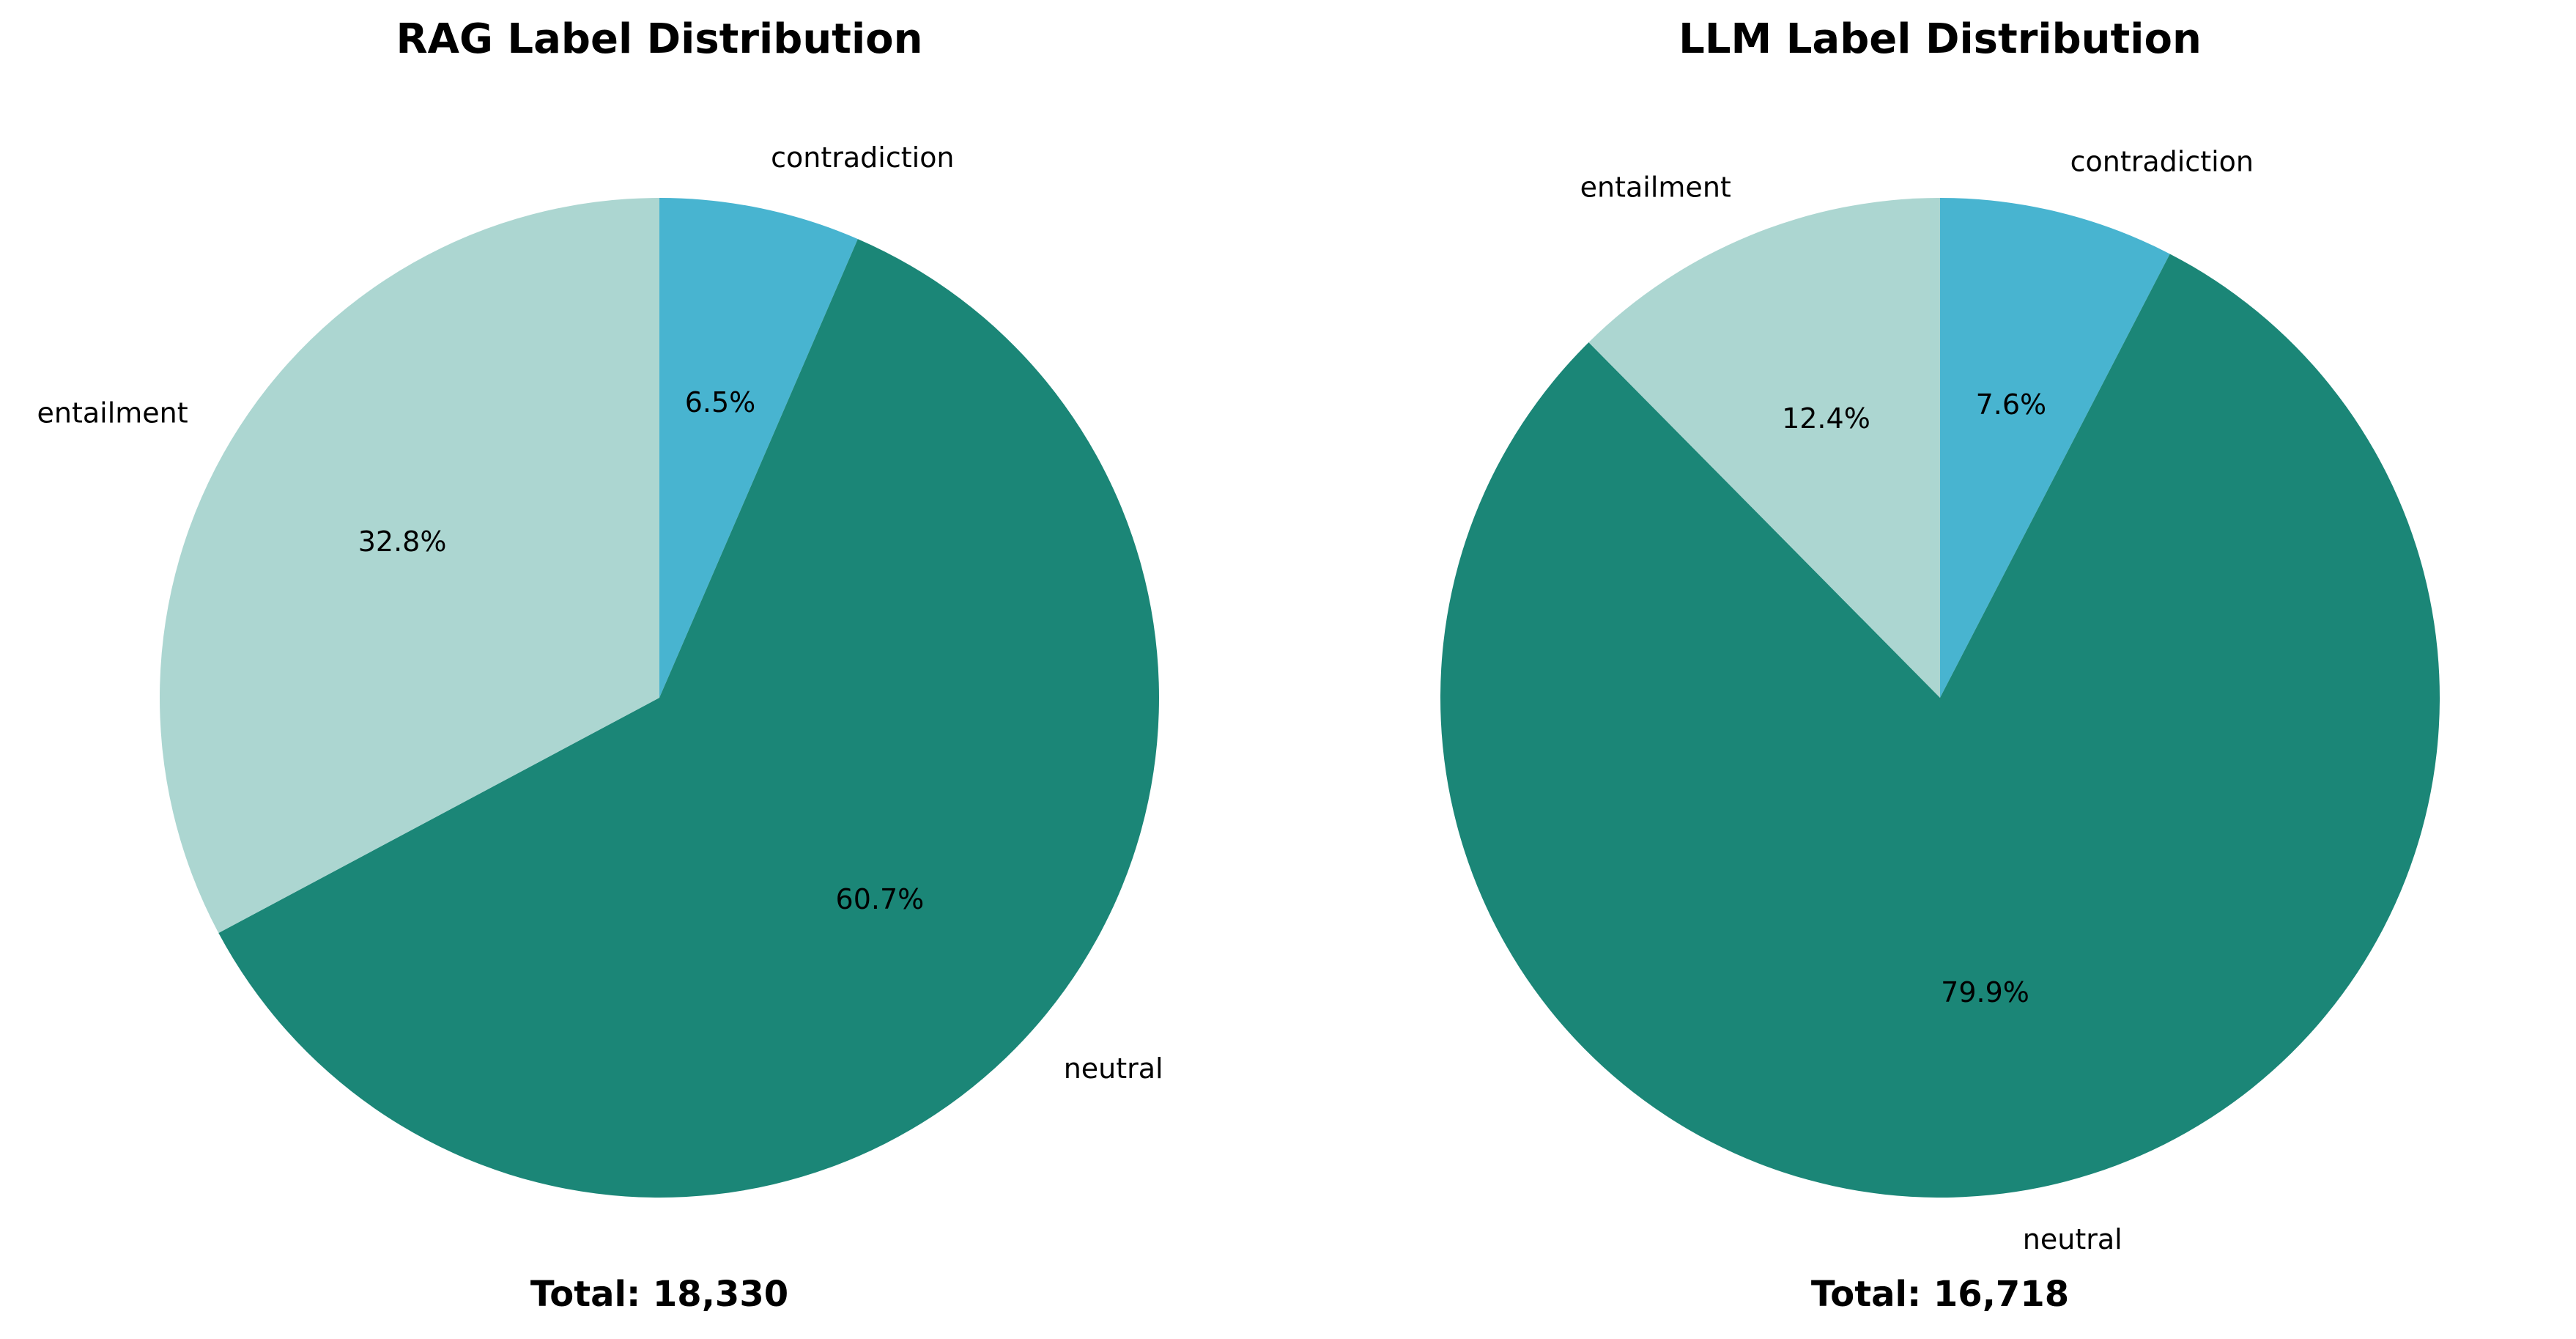 The height and width of the screenshot is (1339, 2576). I want to click on rag-slice-entailment, so click(409, 566).